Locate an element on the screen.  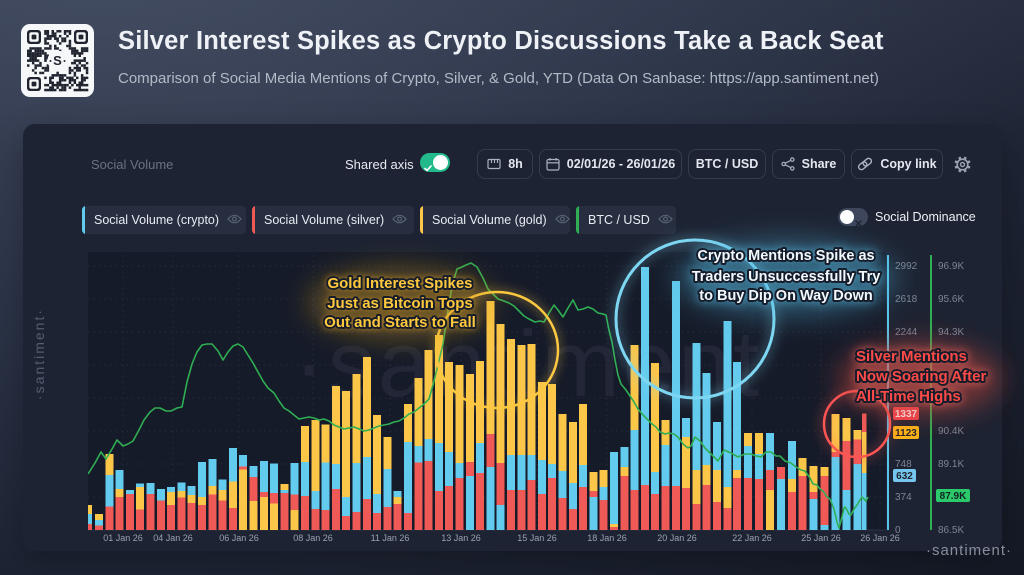
svg-text: S is located at coordinates (57, 60).